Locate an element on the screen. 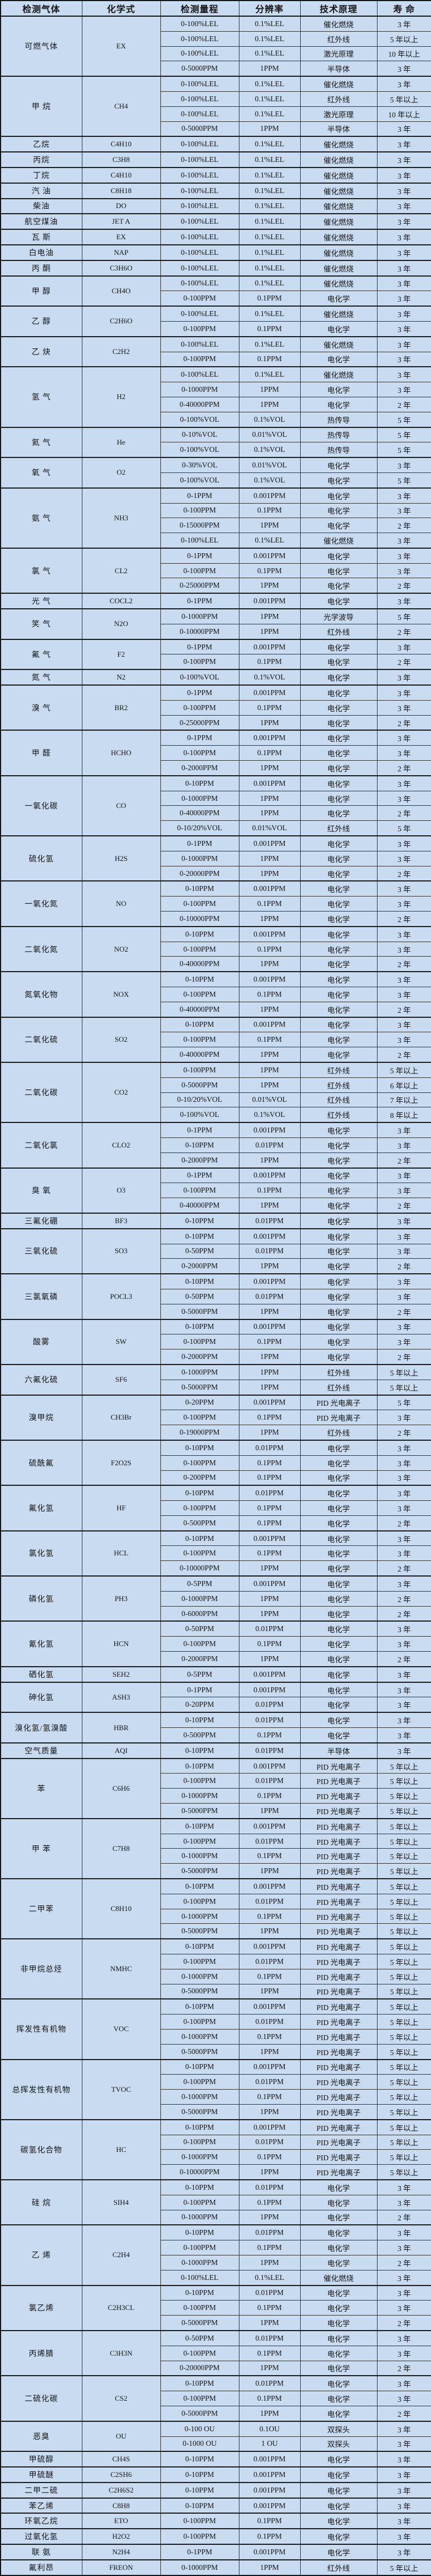 The height and width of the screenshot is (2576, 431). range-cell: 0-5PPM is located at coordinates (199, 1675).